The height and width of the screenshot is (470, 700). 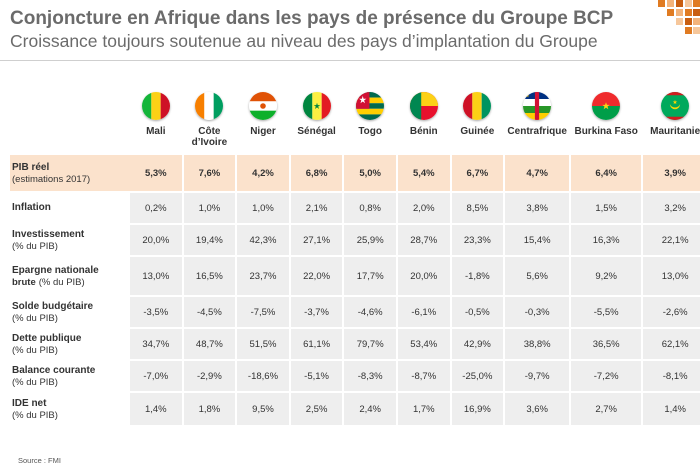 I want to click on row-label-line2: brute (% du PIB), so click(x=71, y=282).